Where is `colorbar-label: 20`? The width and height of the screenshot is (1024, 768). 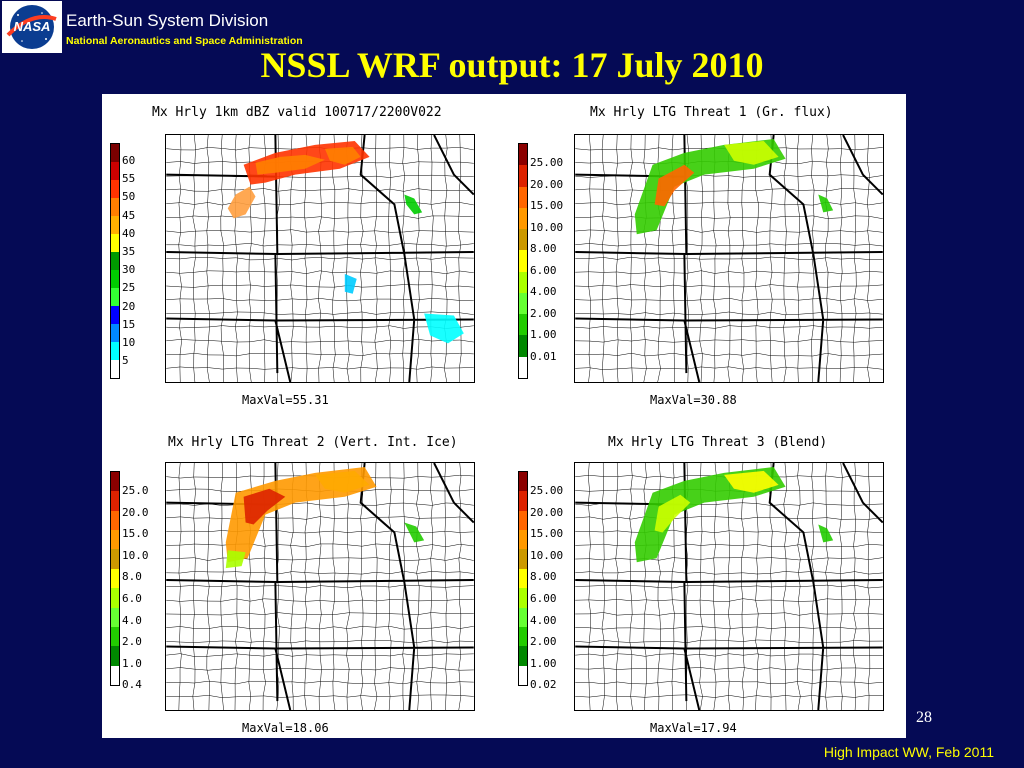 colorbar-label: 20 is located at coordinates (128, 306).